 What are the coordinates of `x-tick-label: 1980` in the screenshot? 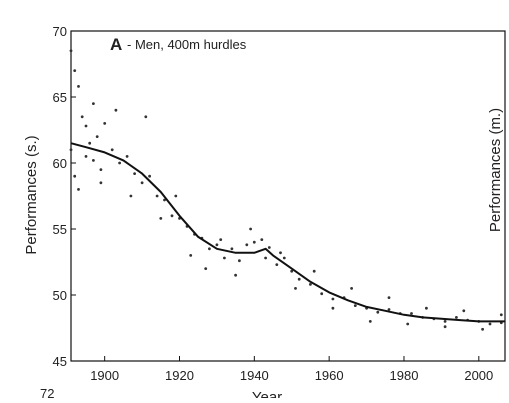 It's located at (404, 375).